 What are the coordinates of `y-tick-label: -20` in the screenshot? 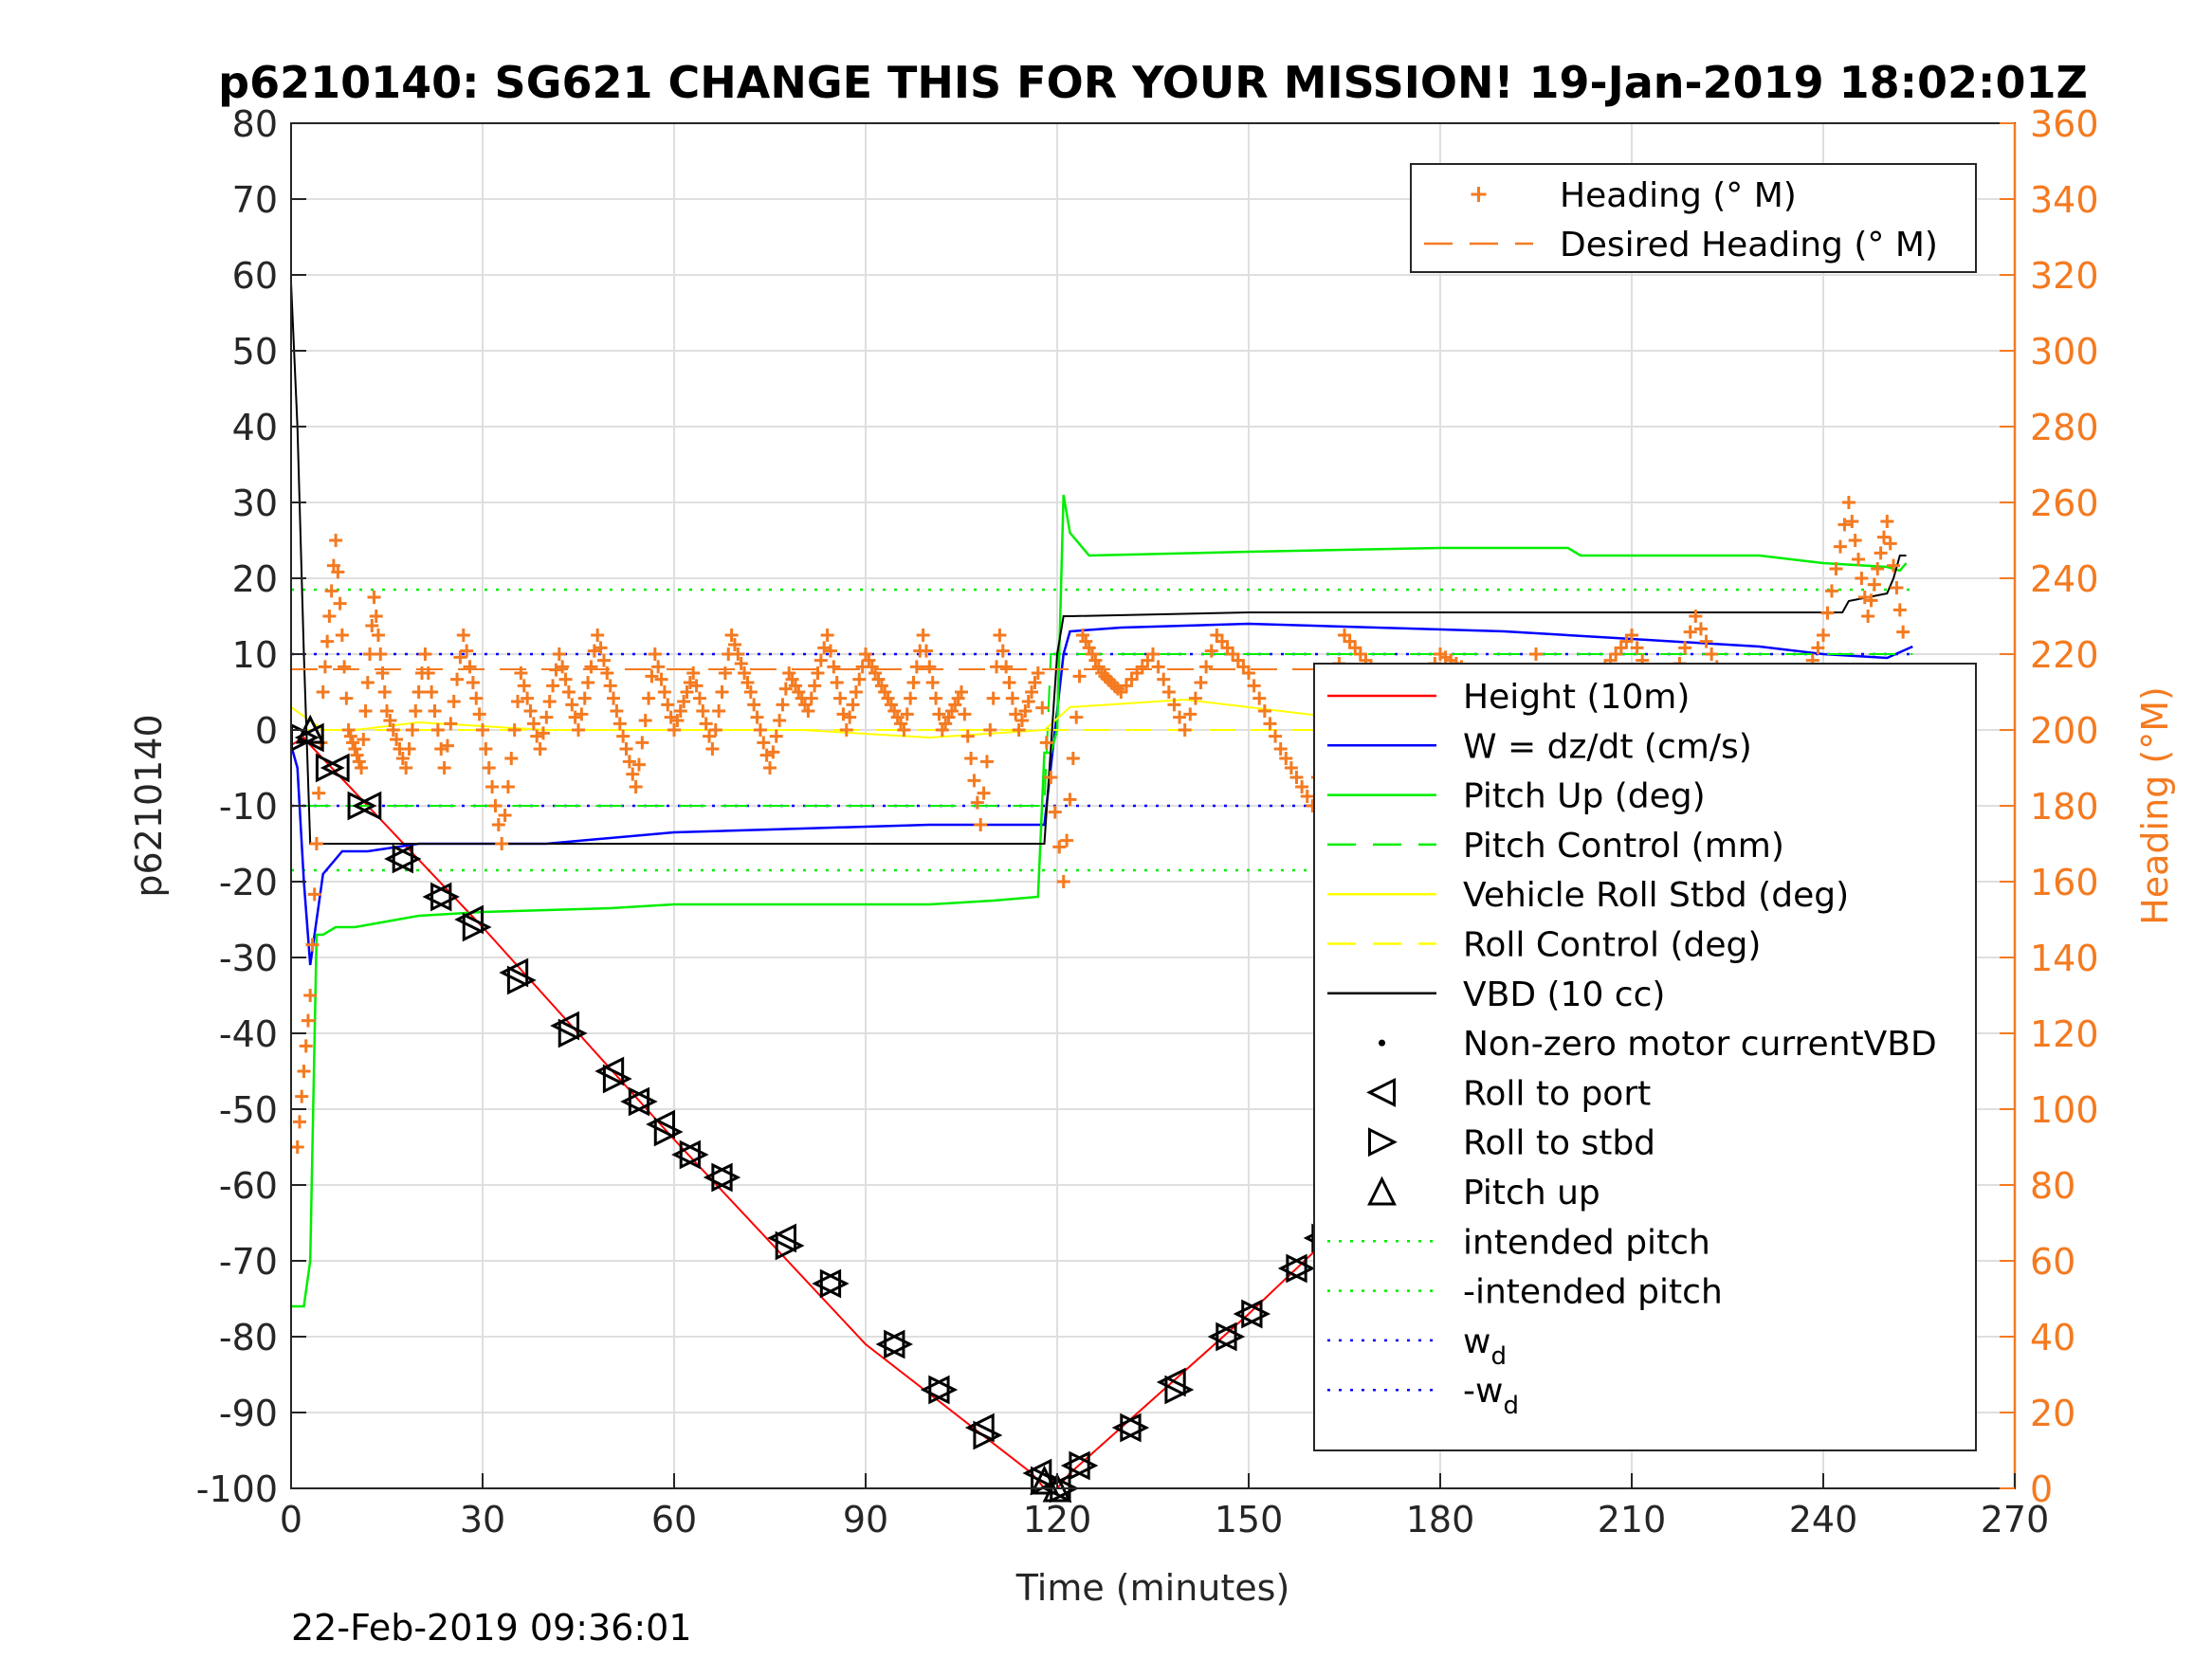 It's located at (248, 882).